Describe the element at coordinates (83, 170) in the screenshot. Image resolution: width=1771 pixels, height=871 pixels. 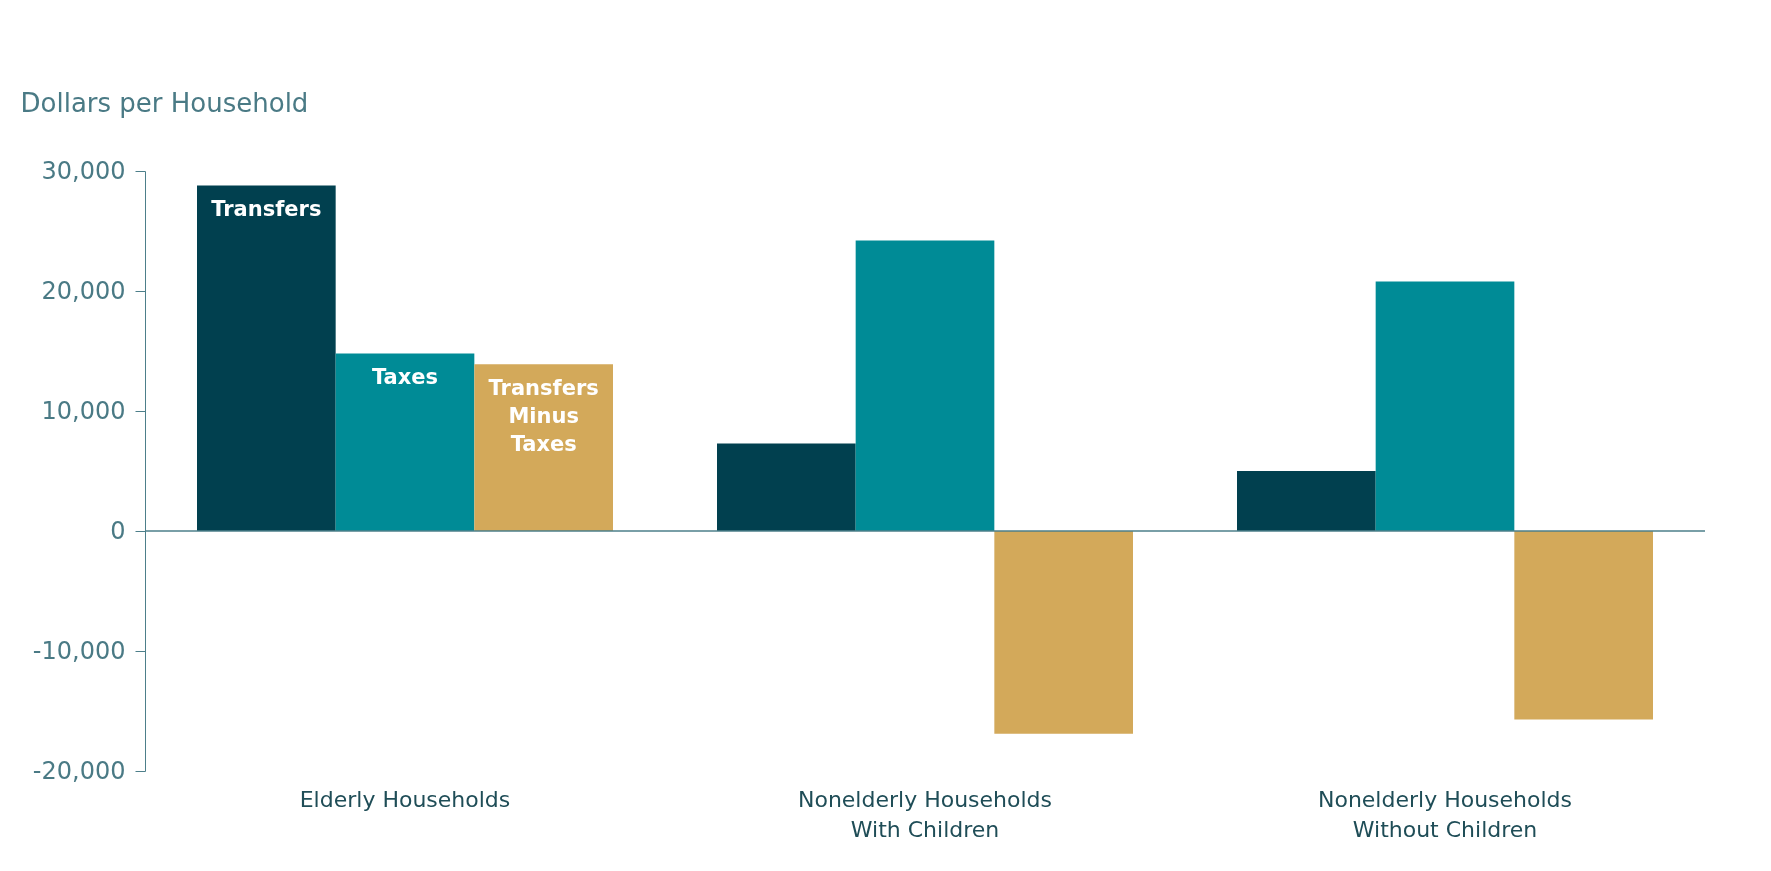
I see `y-tick-label: 30,000` at that location.